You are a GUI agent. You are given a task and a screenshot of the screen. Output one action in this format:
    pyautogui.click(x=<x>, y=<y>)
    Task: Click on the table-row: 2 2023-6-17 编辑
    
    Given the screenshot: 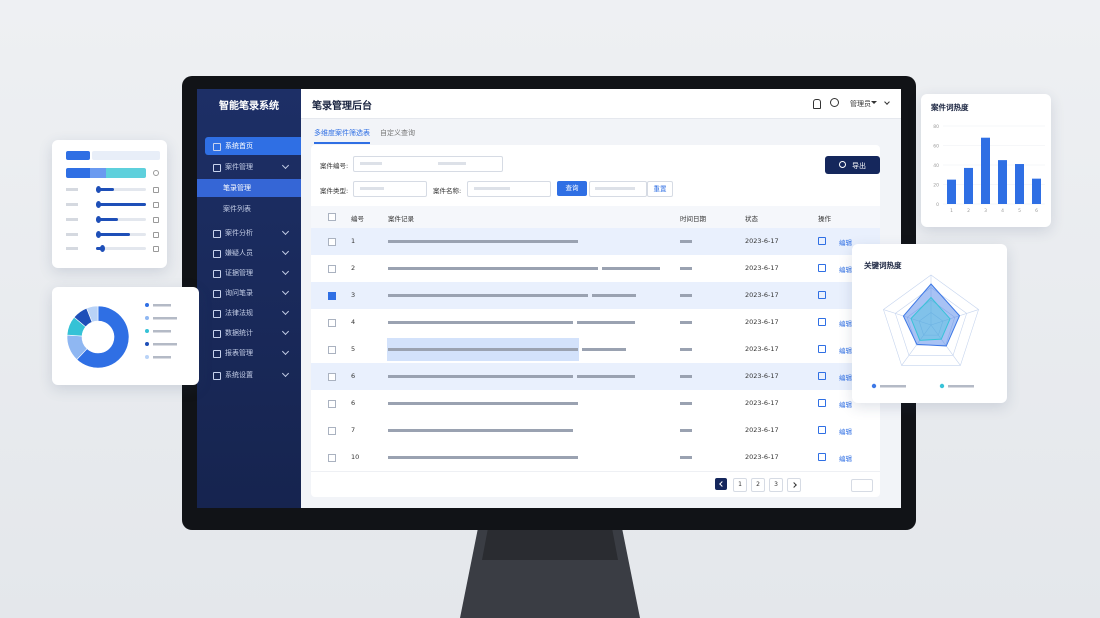 What is the action you would take?
    pyautogui.click(x=595, y=269)
    